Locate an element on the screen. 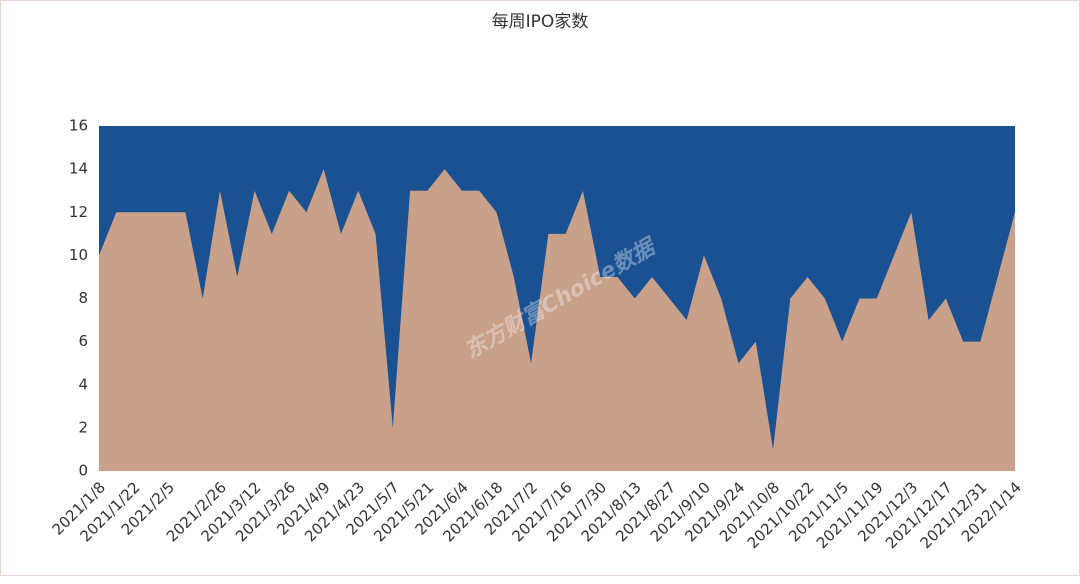  y-tick-label: 16 is located at coordinates (78, 126).